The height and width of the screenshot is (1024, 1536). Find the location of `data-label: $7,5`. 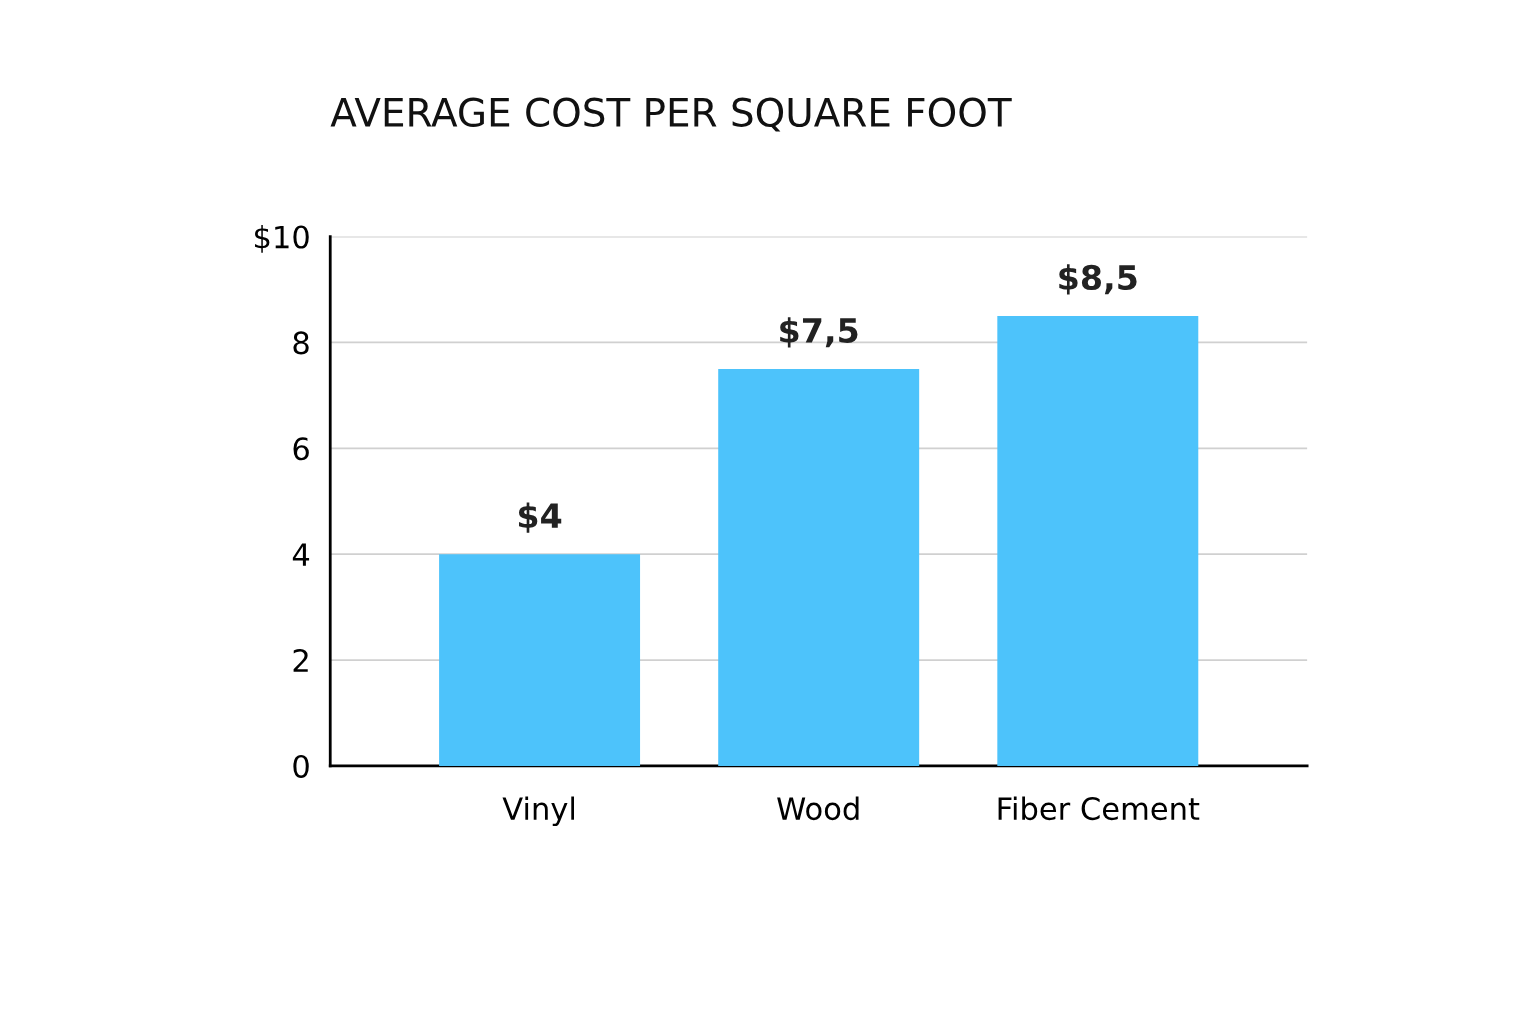

data-label: $7,5 is located at coordinates (819, 332).